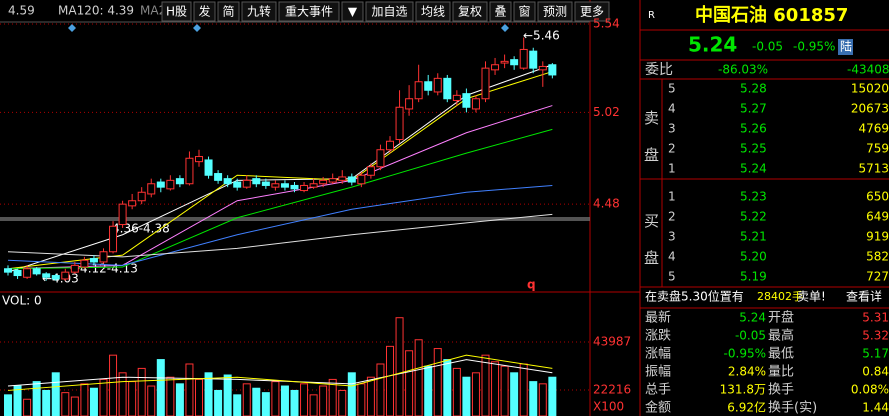 Image resolution: width=889 pixels, height=416 pixels. I want to click on volume: 649, so click(877, 217).